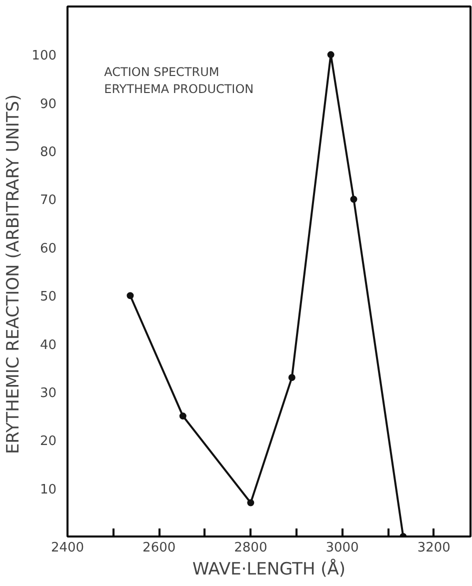 The height and width of the screenshot is (586, 472). What do you see at coordinates (48, 345) in the screenshot?
I see `y-tick-label: 40` at bounding box center [48, 345].